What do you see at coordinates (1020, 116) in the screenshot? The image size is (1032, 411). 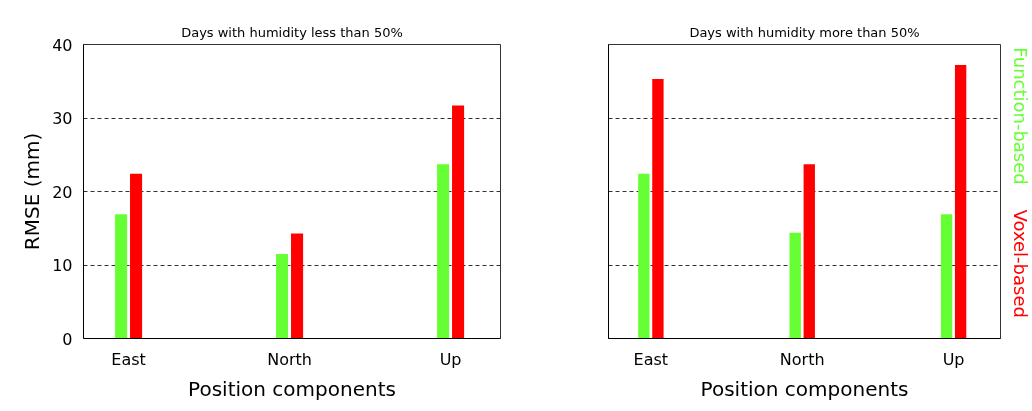 I see `text: Function-based` at bounding box center [1020, 116].